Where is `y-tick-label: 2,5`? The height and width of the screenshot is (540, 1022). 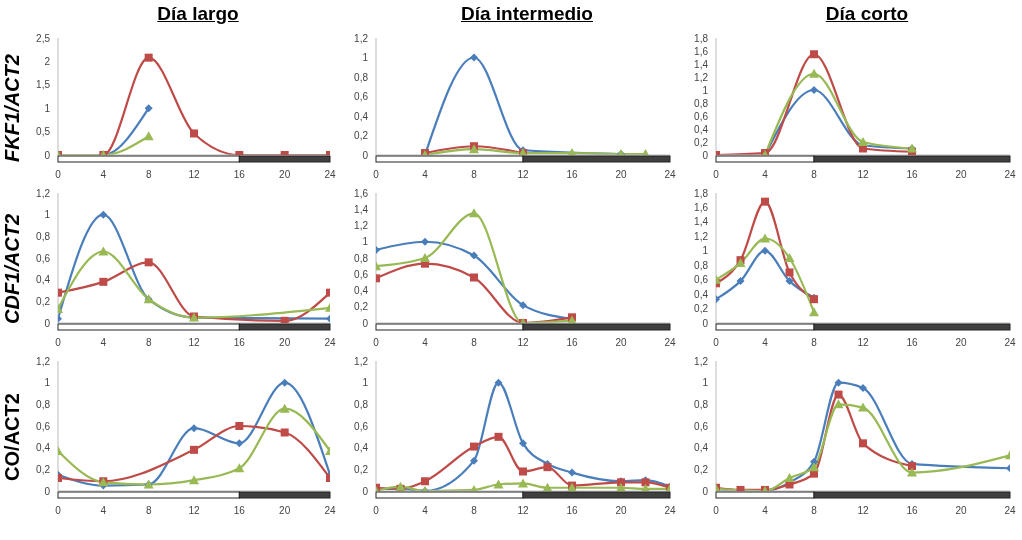
y-tick-label: 2,5 is located at coordinates (43, 38).